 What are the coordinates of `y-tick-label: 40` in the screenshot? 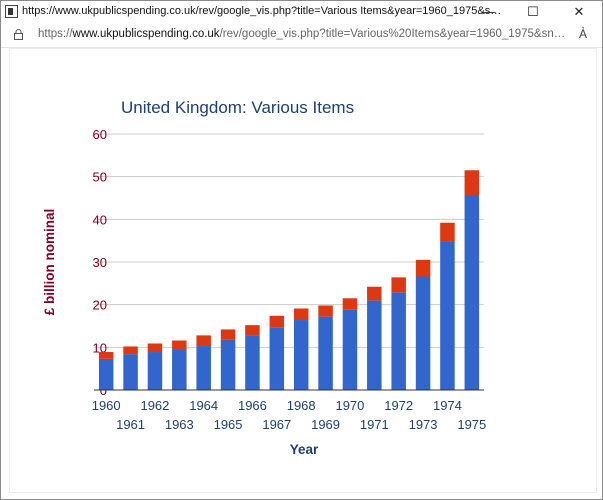 It's located at (100, 219).